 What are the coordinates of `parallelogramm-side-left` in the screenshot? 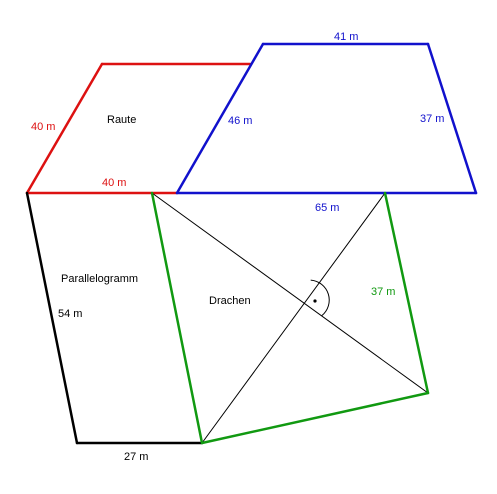 It's located at (52, 318).